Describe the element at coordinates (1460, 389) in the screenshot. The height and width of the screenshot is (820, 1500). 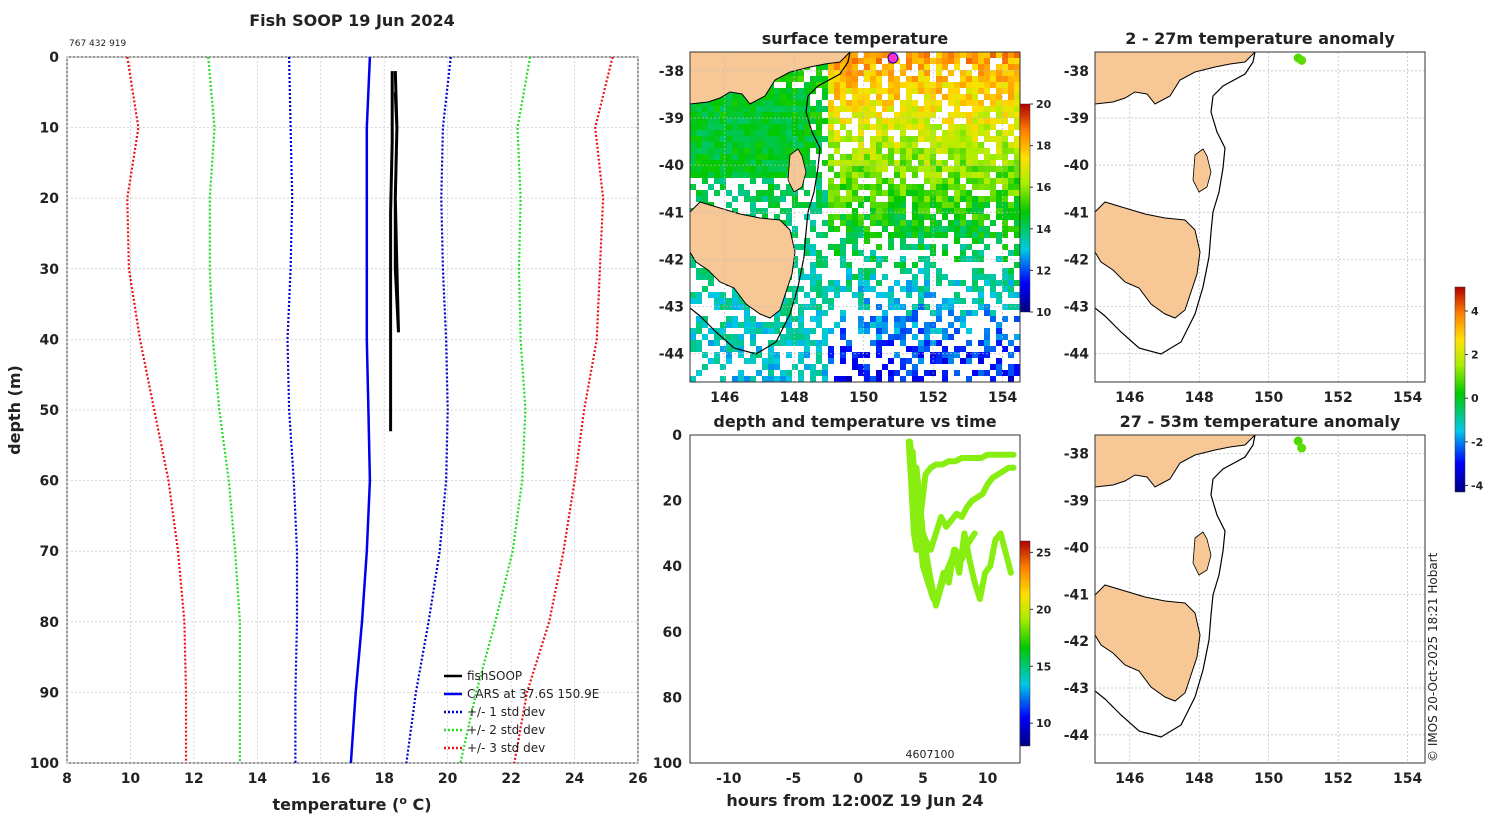
I see `anomaly-colorbar` at that location.